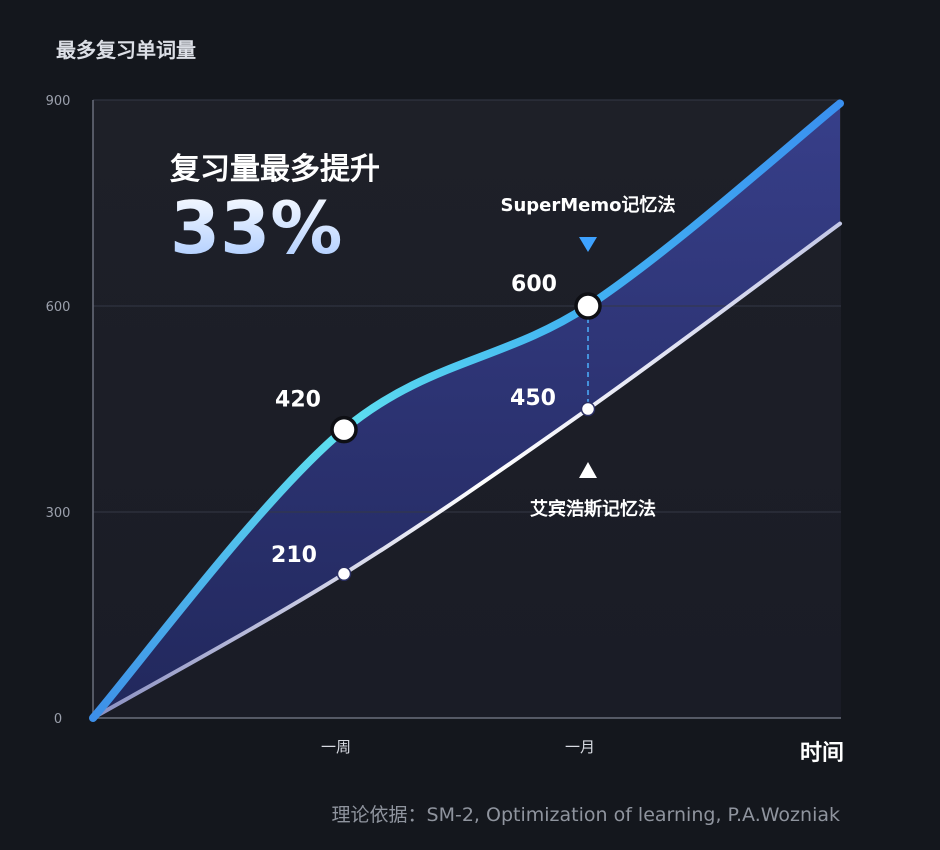 Image resolution: width=940 pixels, height=850 pixels. What do you see at coordinates (294, 555) in the screenshot?
I see `data-label-ebbinghaus: 210` at bounding box center [294, 555].